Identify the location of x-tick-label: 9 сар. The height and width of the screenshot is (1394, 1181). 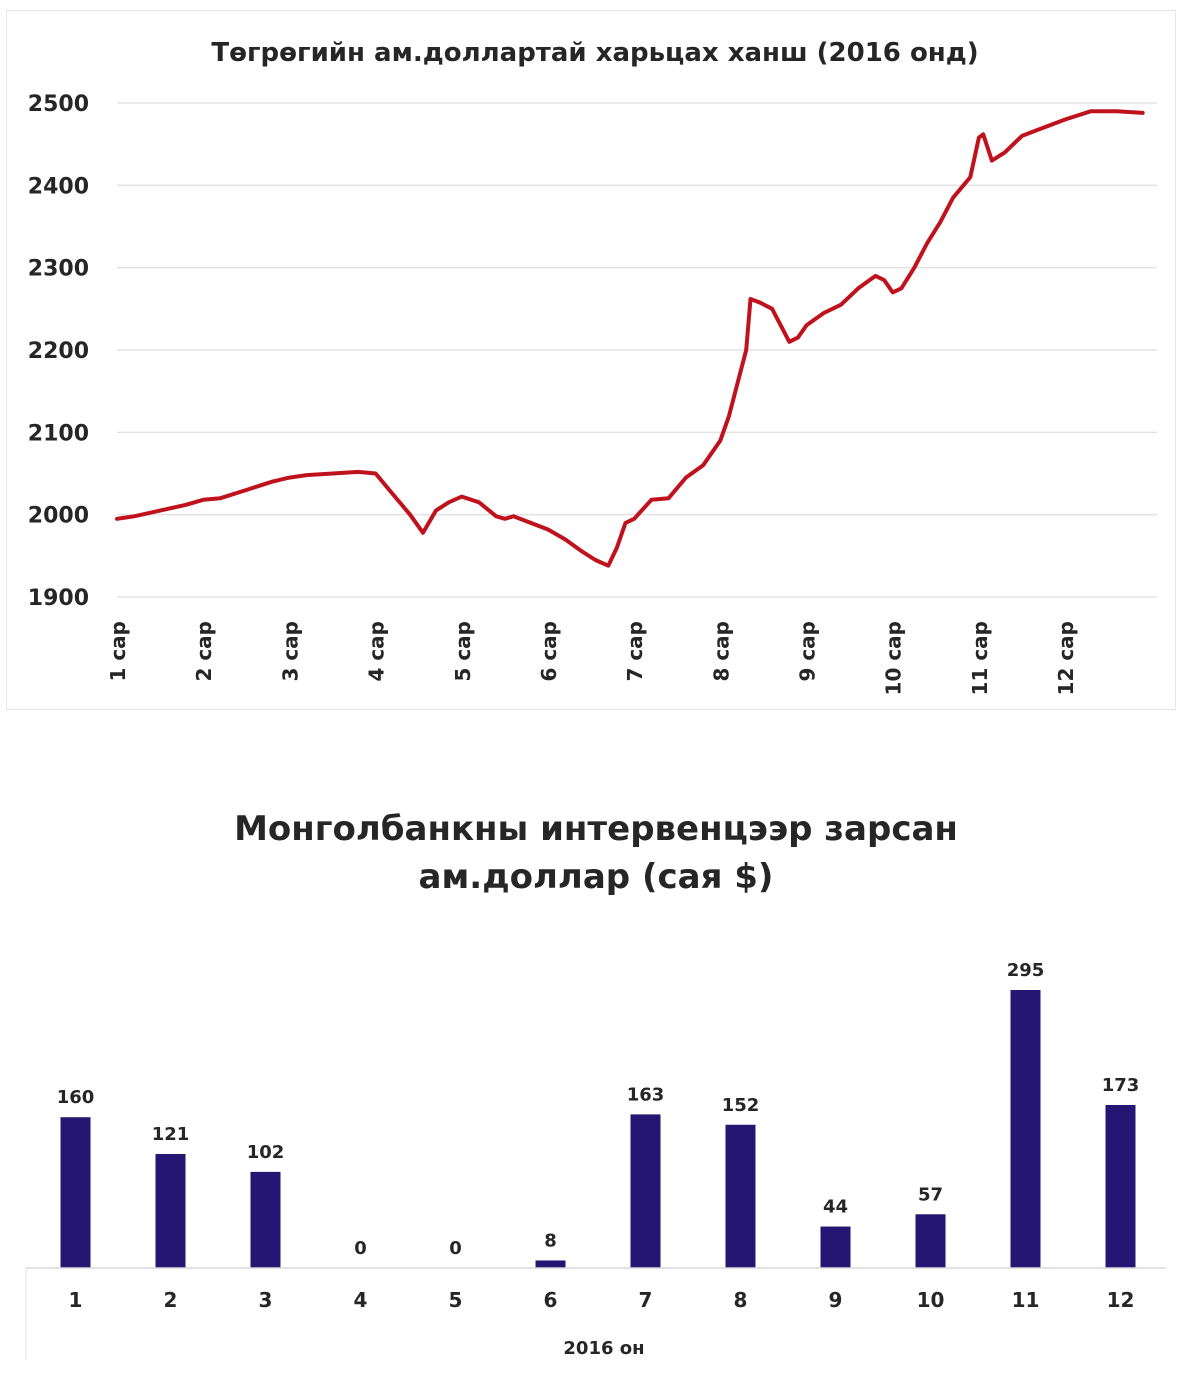
(808, 651).